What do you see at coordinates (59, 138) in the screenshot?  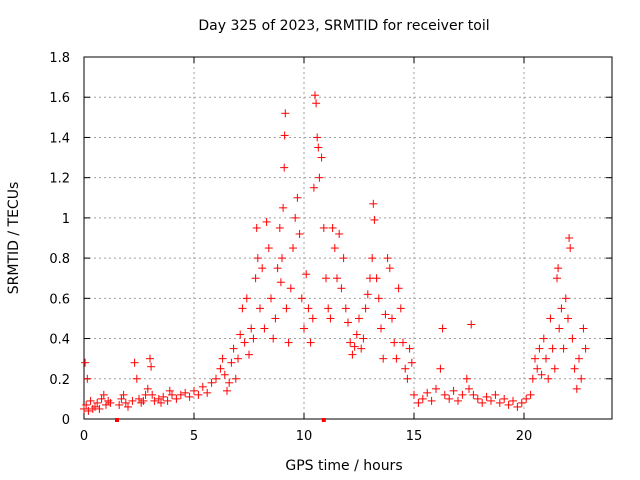 I see `y-tick-label: 1.4` at bounding box center [59, 138].